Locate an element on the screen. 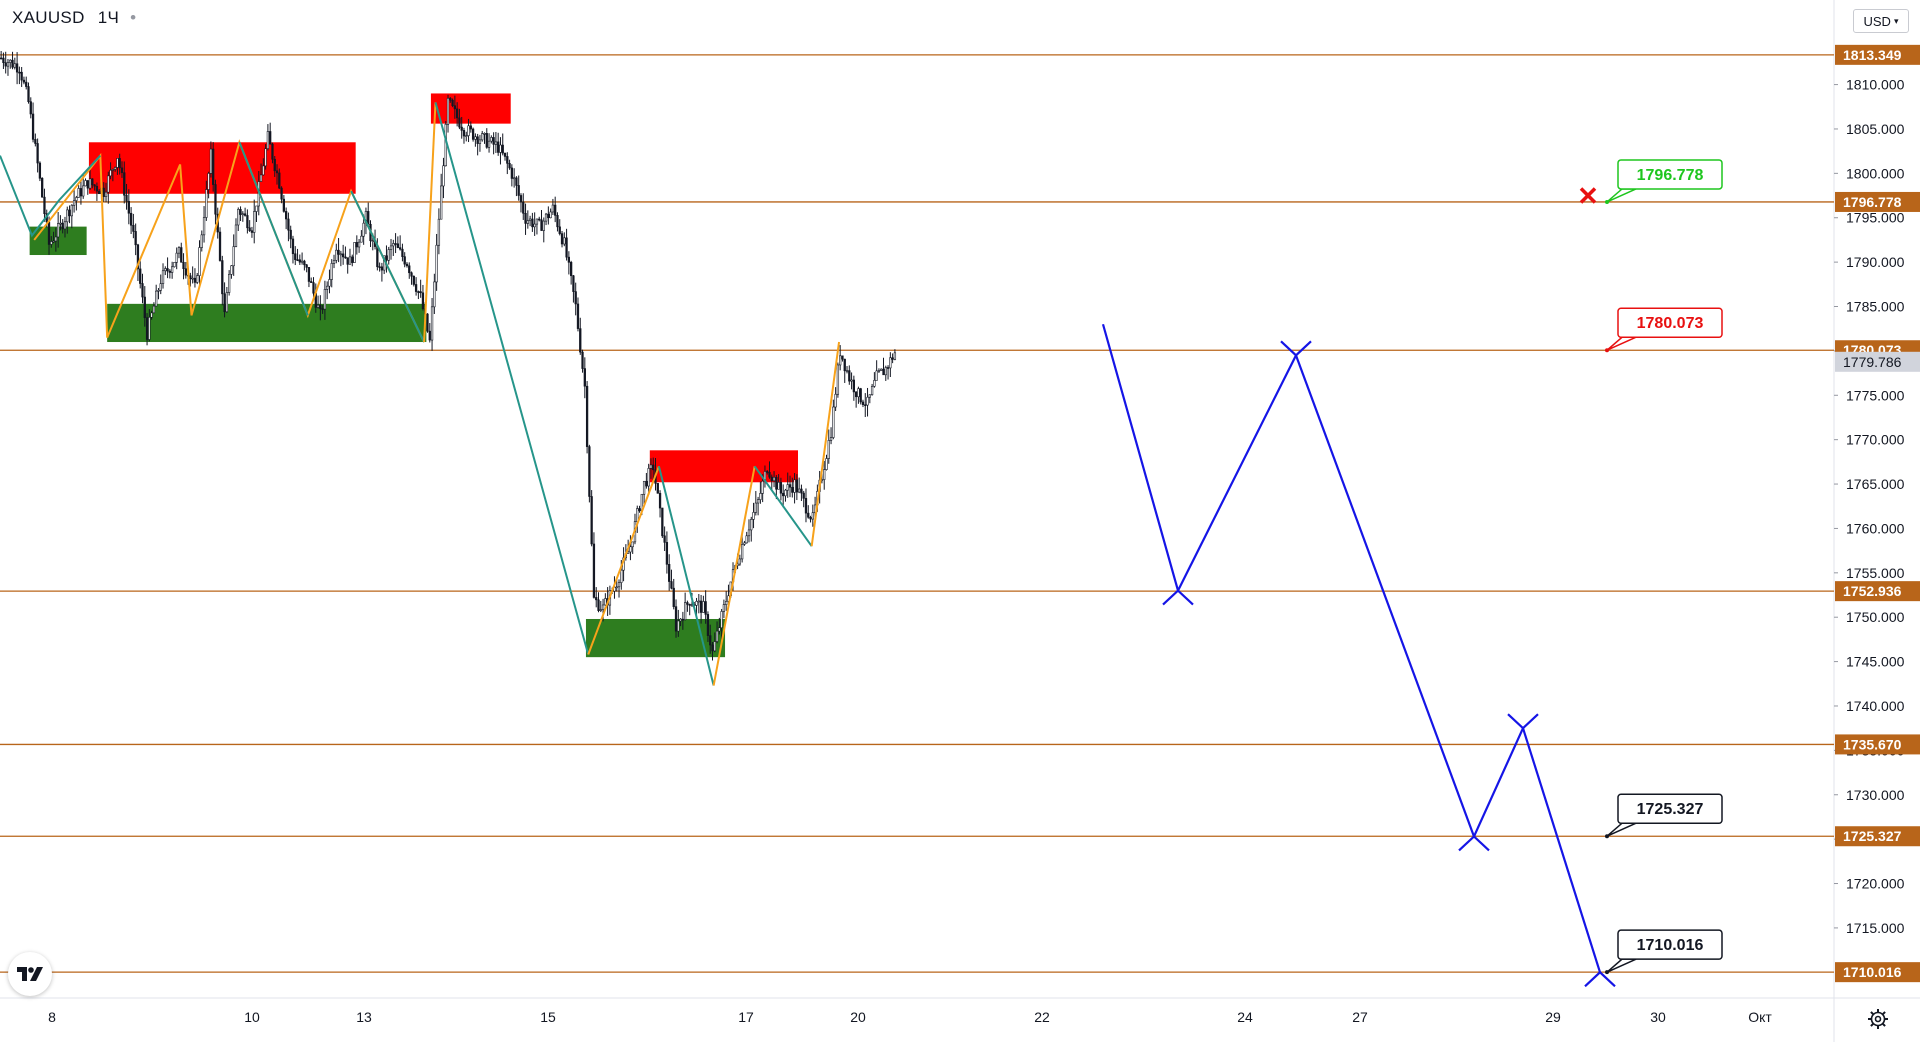 The width and height of the screenshot is (1920, 1047). teal-wave-line is located at coordinates (783, 506).